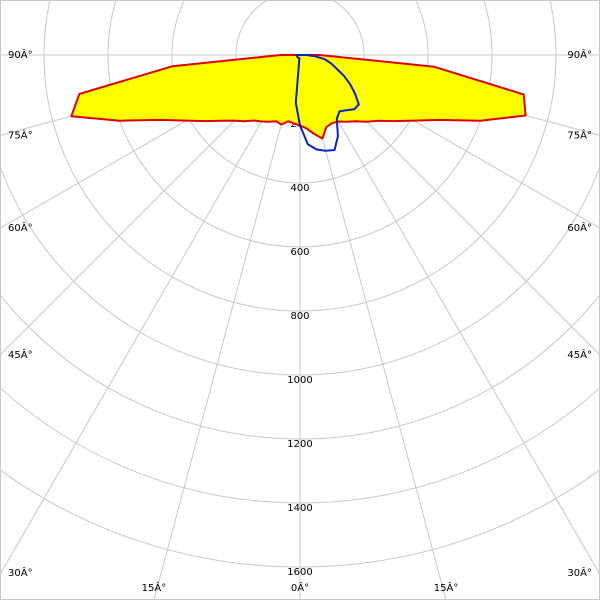 This screenshot has height=600, width=600. What do you see at coordinates (299, 380) in the screenshot?
I see `radius-label: 1000` at bounding box center [299, 380].